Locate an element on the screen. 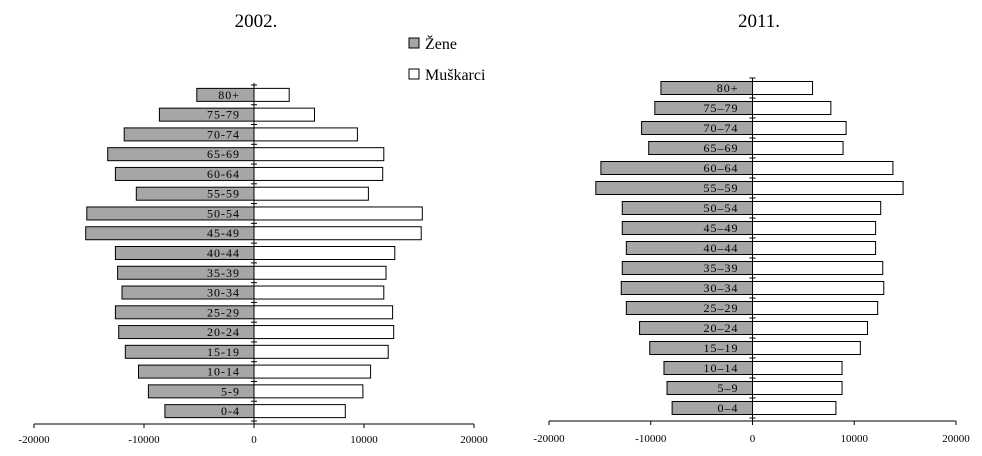 This screenshot has width=982, height=456. legend-swatch-female is located at coordinates (414, 43).